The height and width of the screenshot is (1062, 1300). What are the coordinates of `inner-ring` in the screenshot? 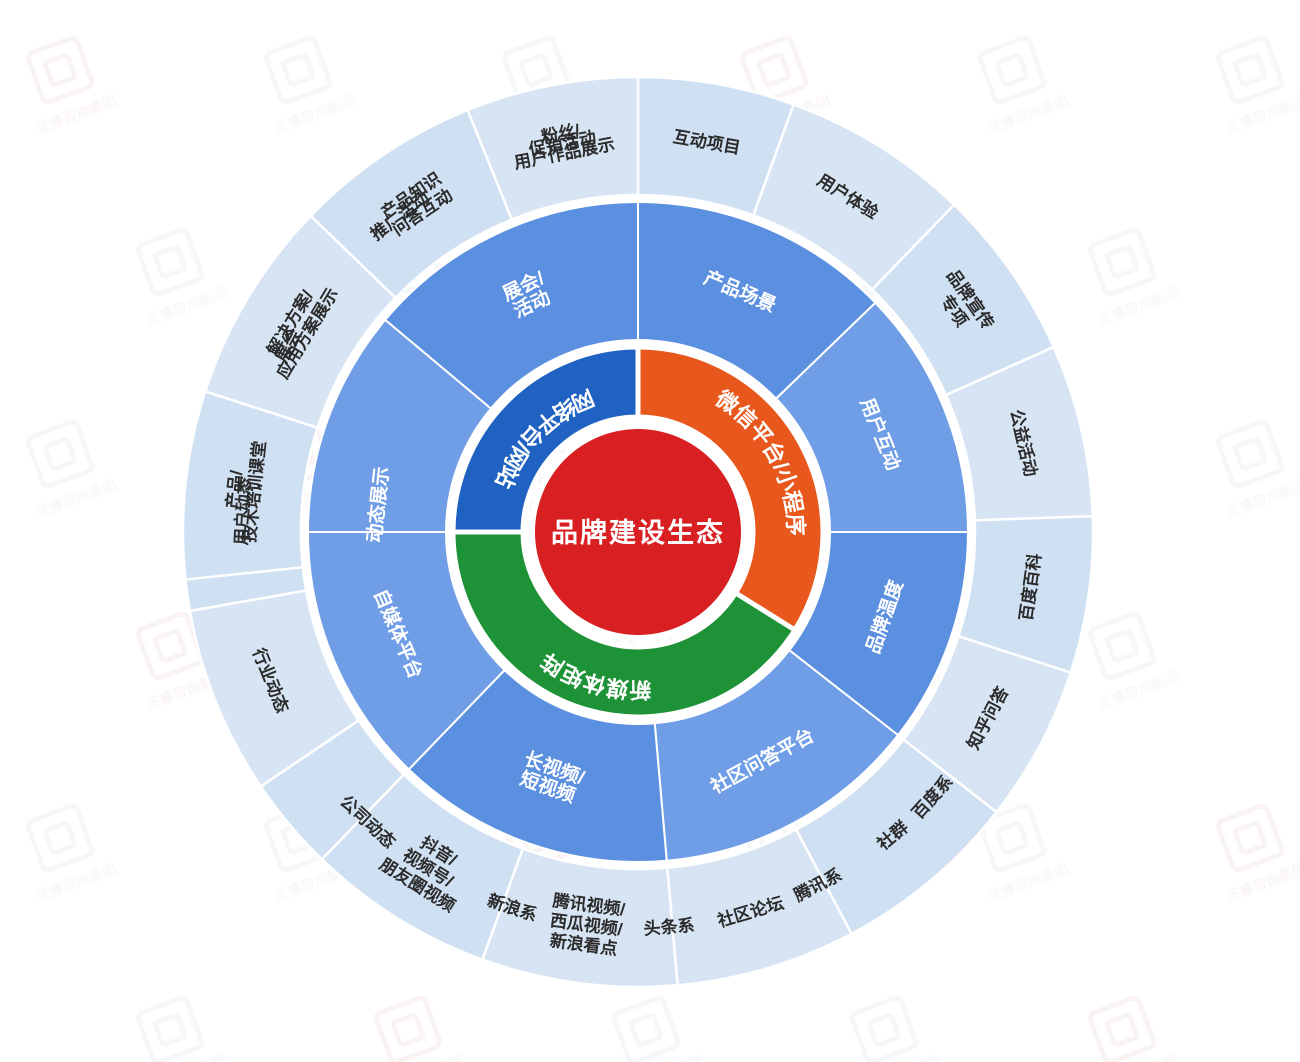 It's located at (638, 532).